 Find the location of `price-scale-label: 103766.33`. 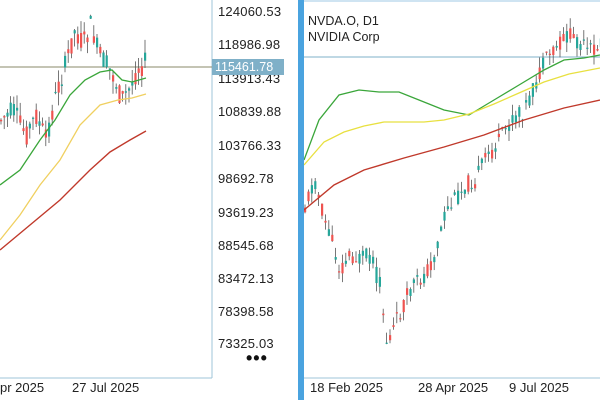

price-scale-label: 103766.33 is located at coordinates (250, 145).